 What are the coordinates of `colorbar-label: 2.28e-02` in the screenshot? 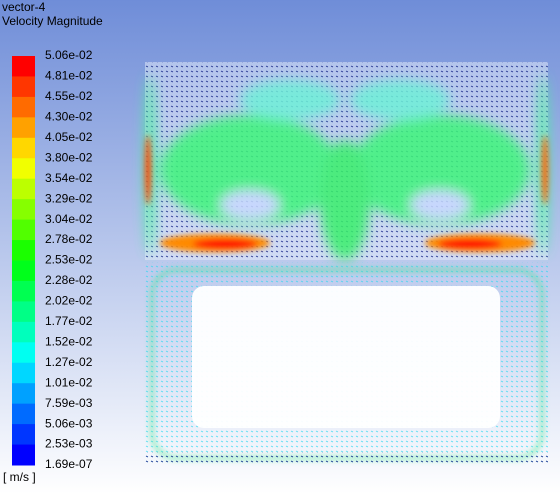 It's located at (69, 280).